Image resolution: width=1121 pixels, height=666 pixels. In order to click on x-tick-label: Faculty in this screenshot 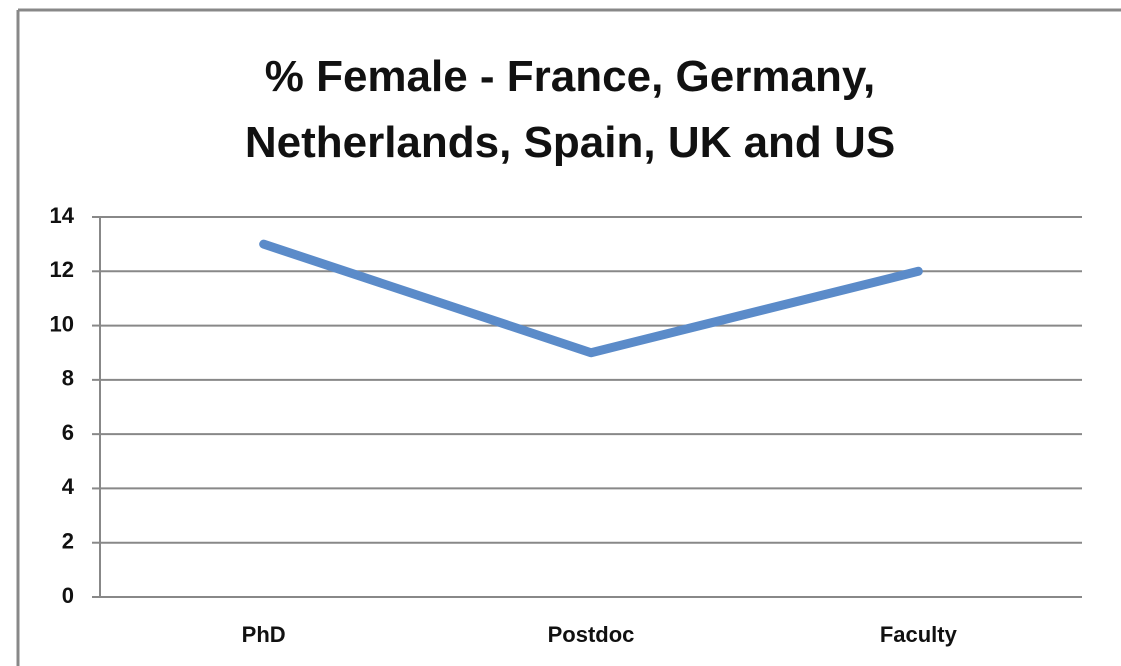, I will do `click(919, 634)`.